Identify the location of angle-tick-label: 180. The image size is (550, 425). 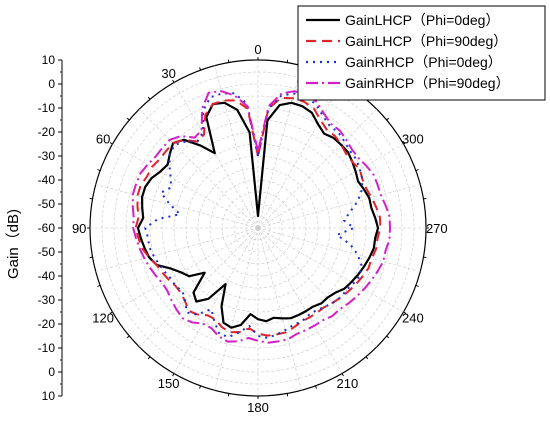
(258, 407).